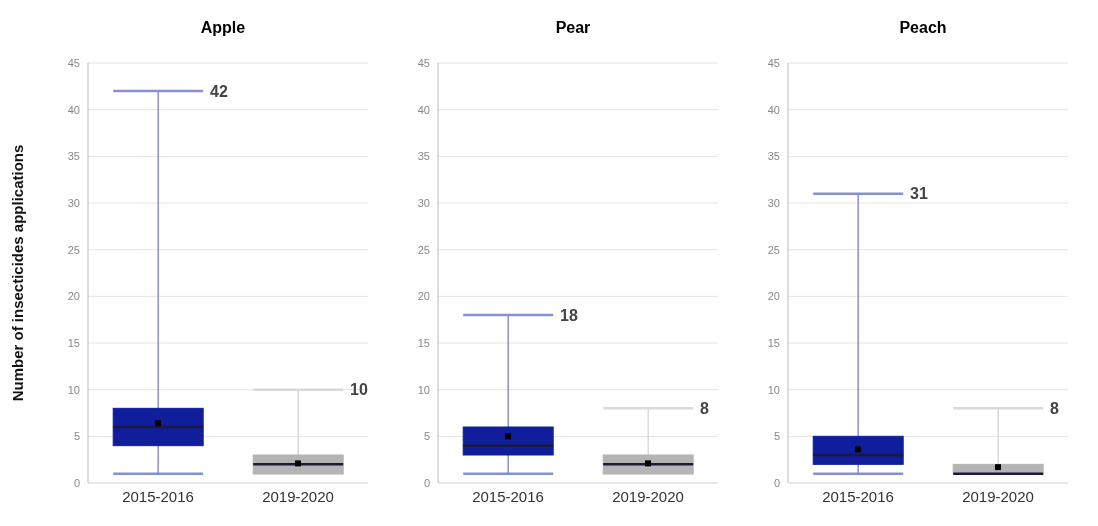 The width and height of the screenshot is (1098, 526). I want to click on chart-title: Pear, so click(573, 28).